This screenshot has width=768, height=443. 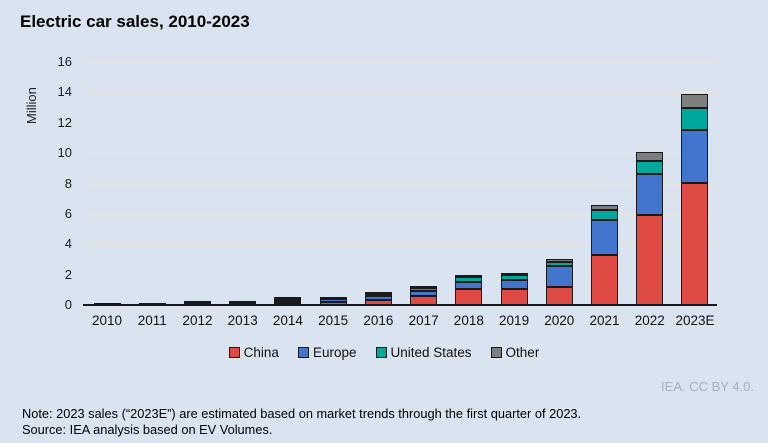 What do you see at coordinates (604, 320) in the screenshot?
I see `x-tick-label: 2021` at bounding box center [604, 320].